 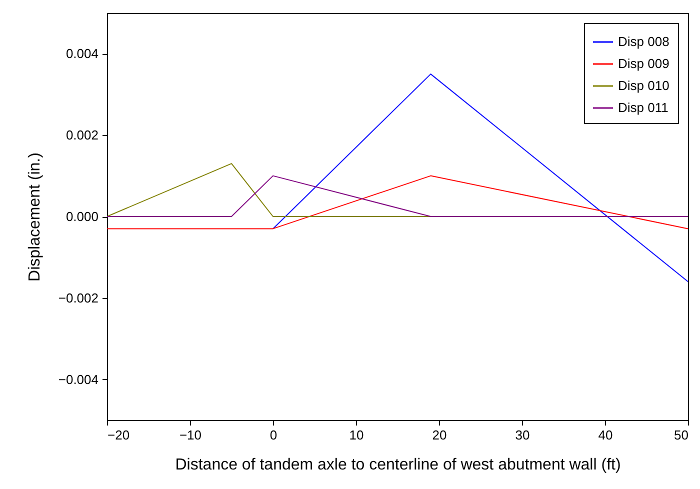 I want to click on x-tick-label: 10, so click(x=356, y=435).